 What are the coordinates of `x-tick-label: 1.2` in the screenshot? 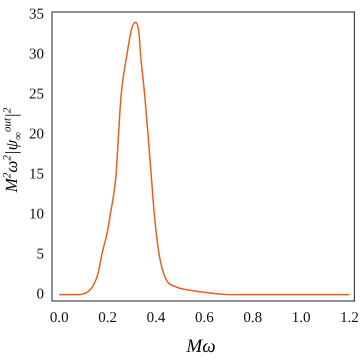 It's located at (349, 318).